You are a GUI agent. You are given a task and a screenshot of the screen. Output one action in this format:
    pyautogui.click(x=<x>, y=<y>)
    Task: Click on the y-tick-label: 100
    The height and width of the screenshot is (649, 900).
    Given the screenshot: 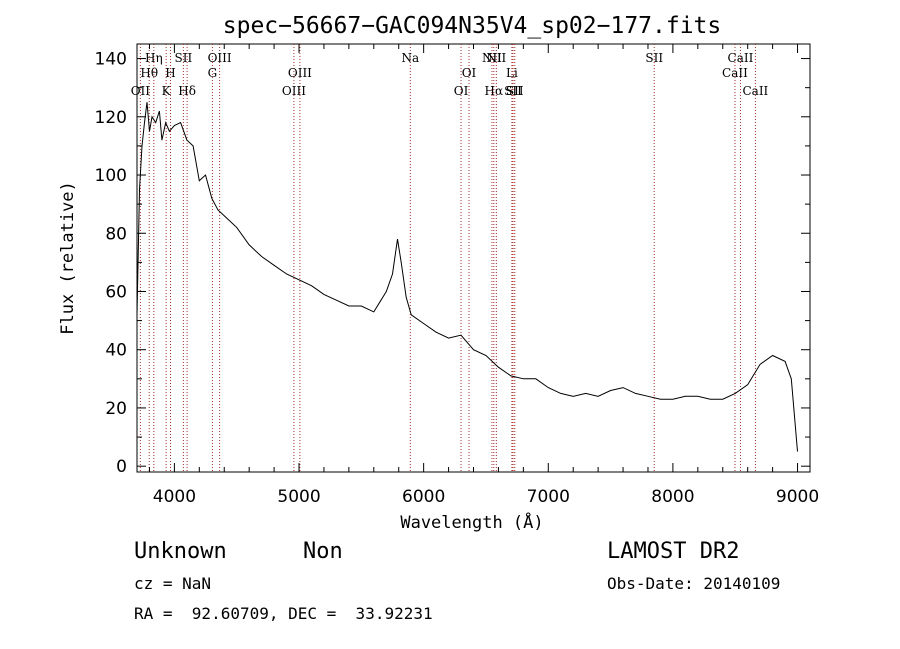 What is the action you would take?
    pyautogui.click(x=111, y=176)
    